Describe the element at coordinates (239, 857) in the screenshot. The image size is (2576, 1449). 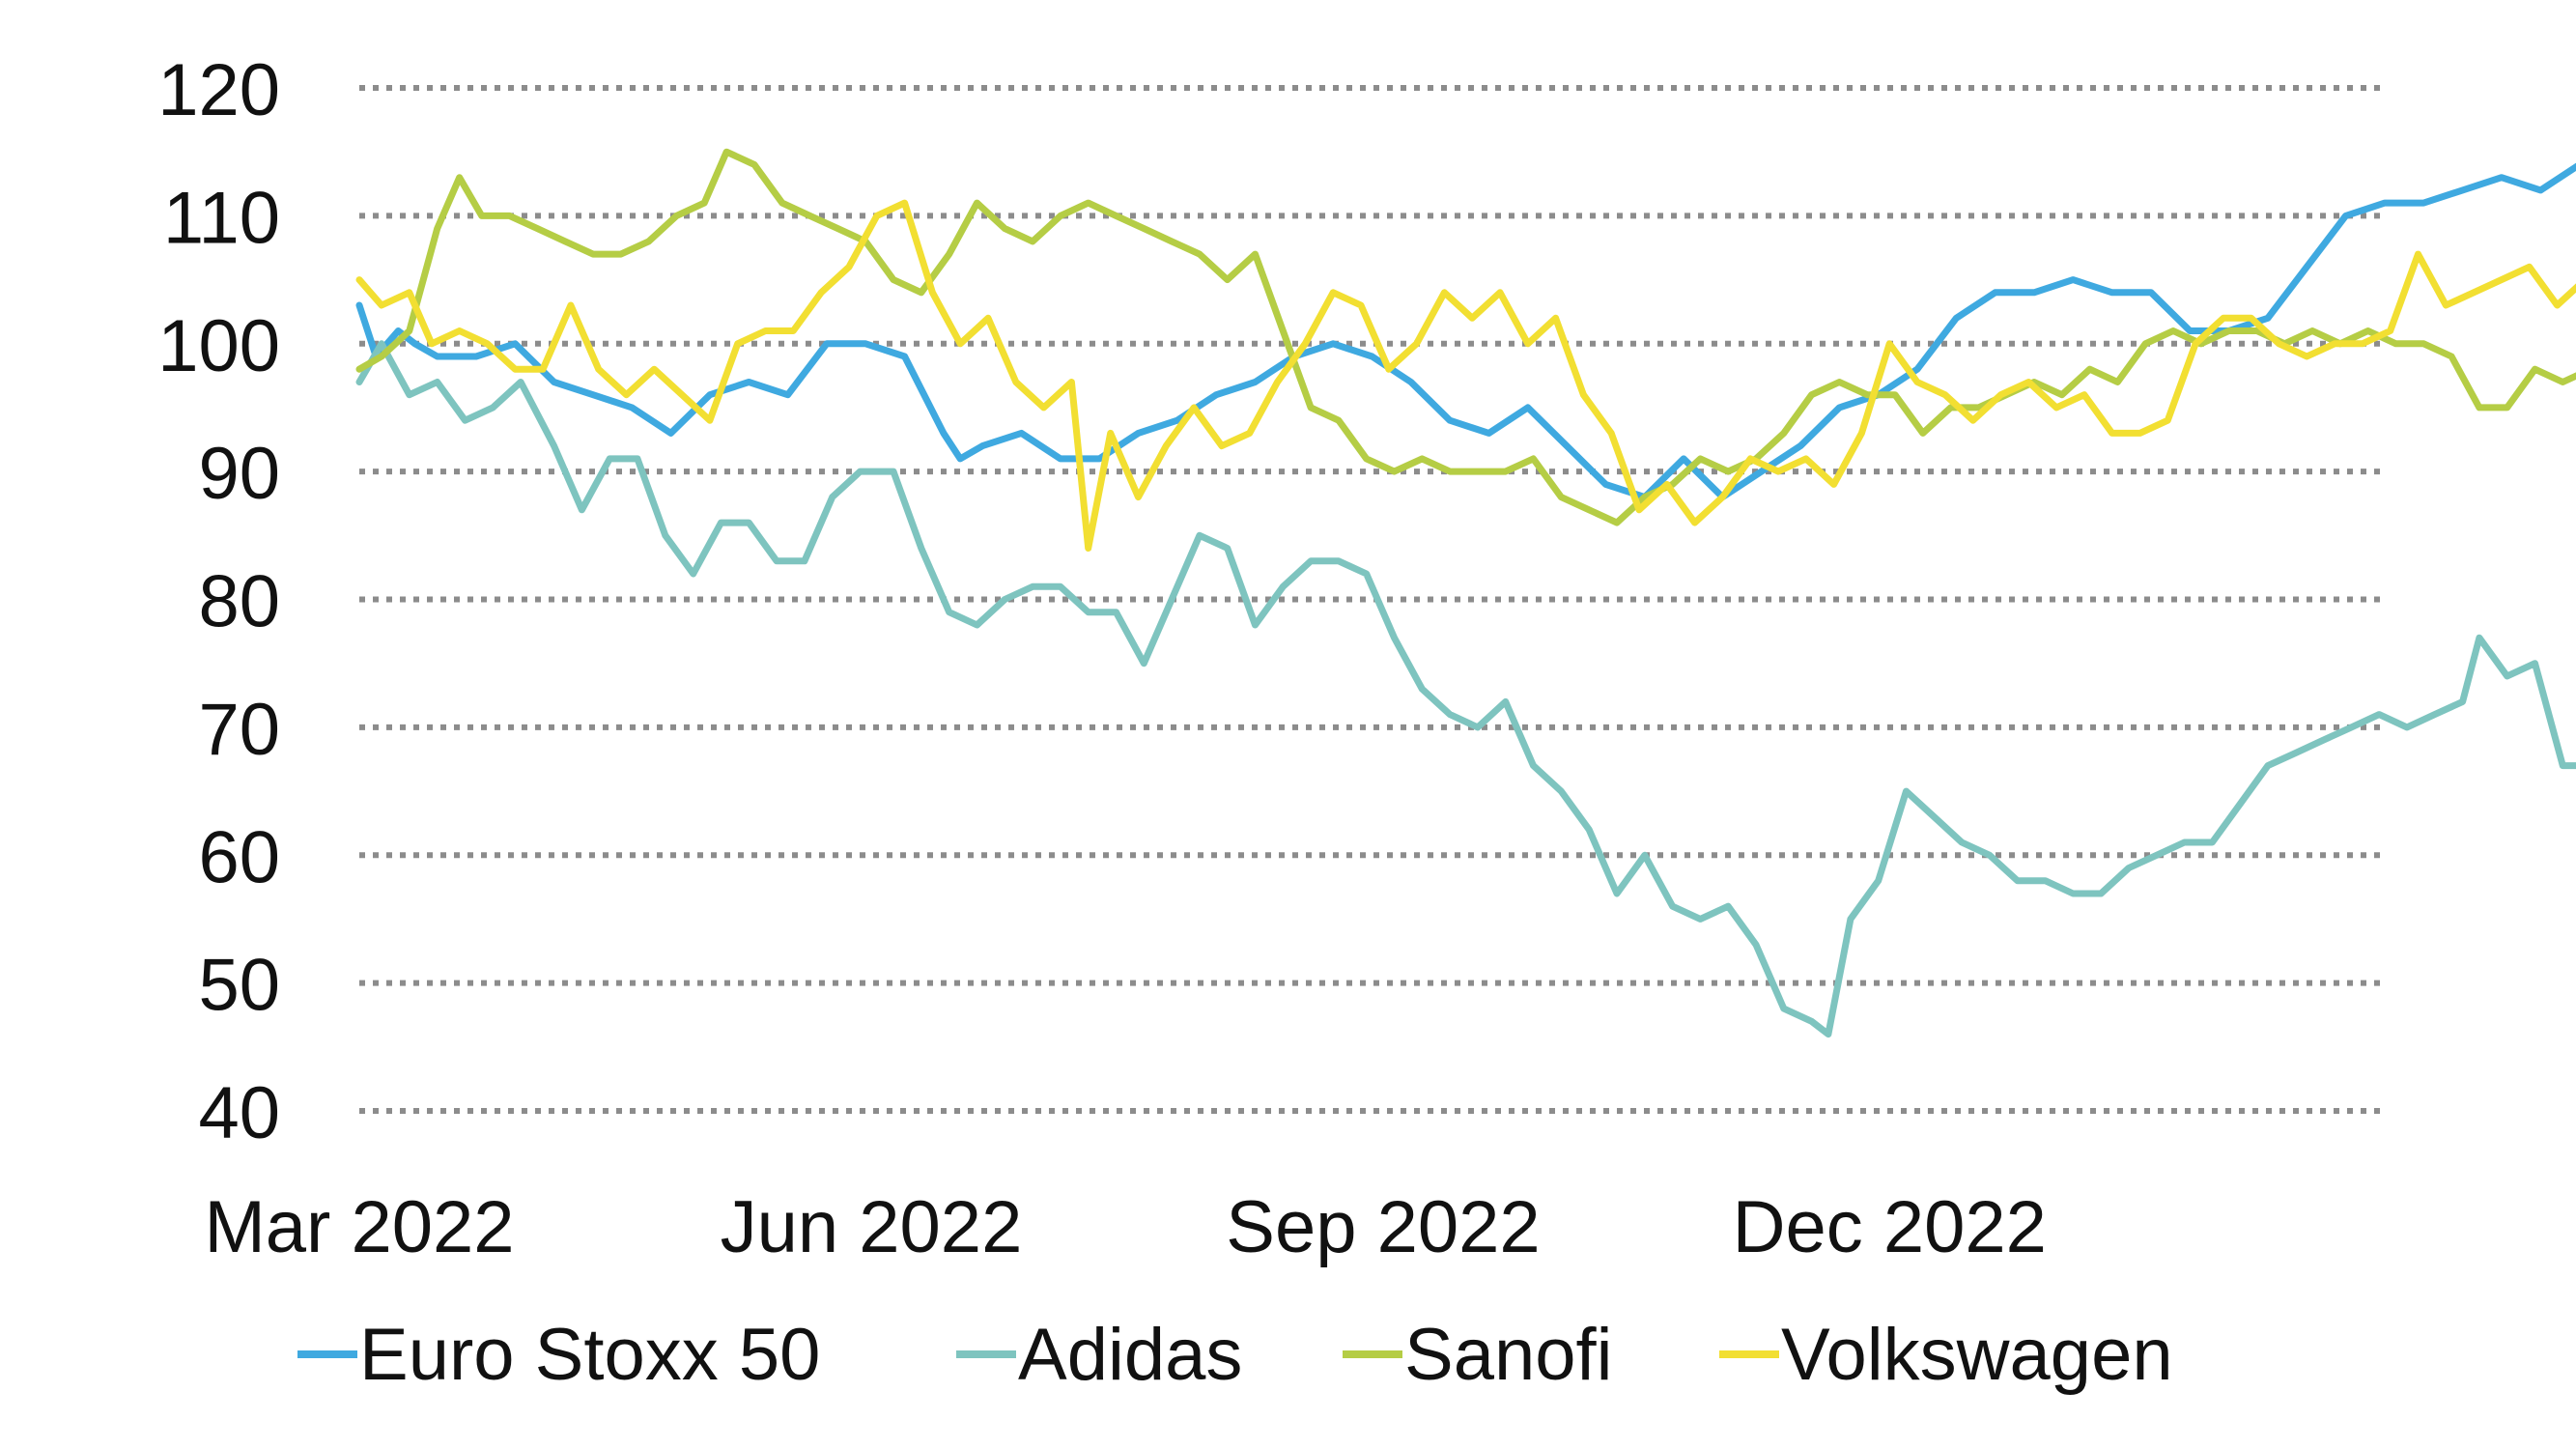
I see `y-tick-label: 60` at that location.